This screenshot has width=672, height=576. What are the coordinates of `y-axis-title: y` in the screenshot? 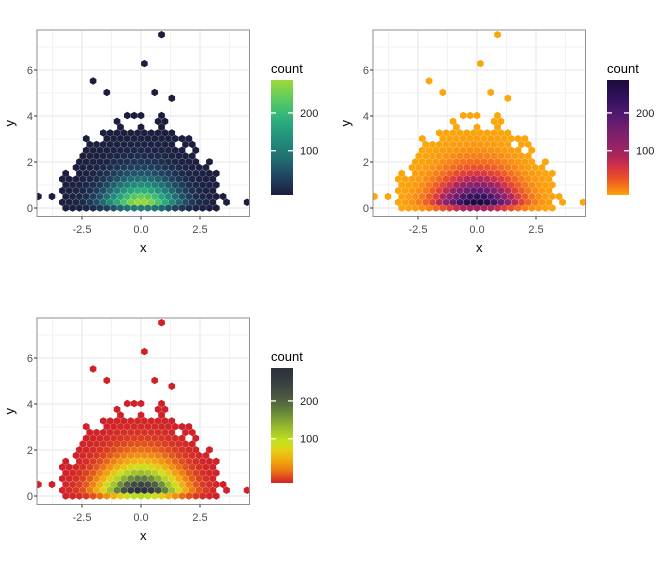 It's located at (9, 123).